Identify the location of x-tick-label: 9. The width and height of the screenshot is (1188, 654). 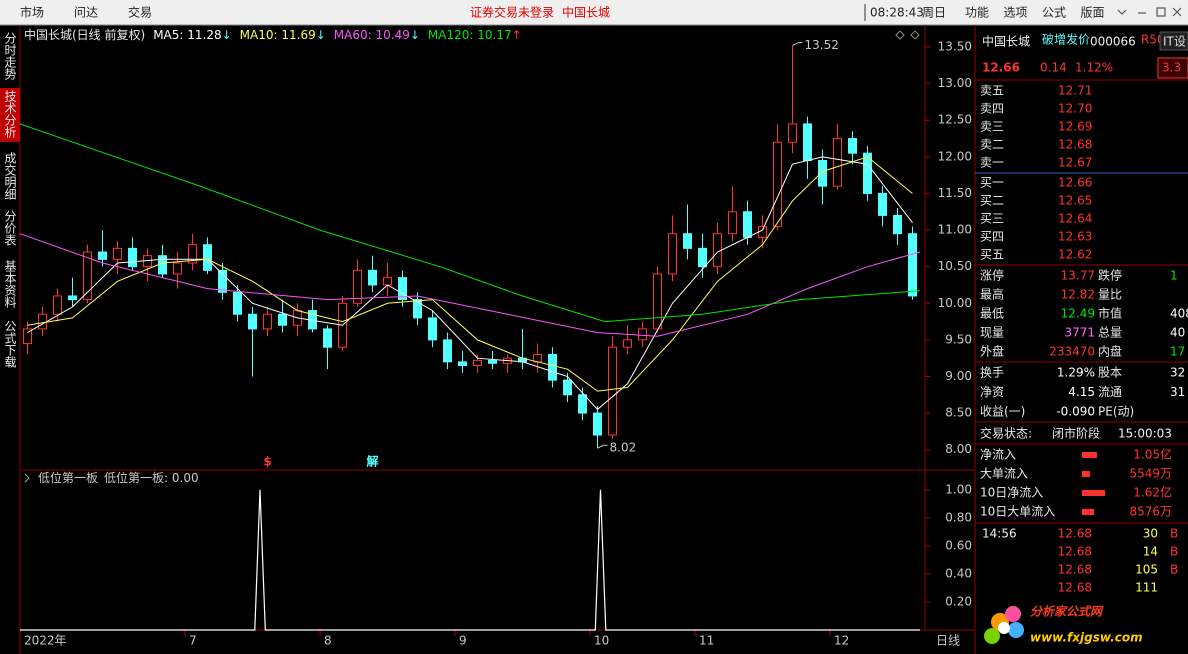
(463, 641).